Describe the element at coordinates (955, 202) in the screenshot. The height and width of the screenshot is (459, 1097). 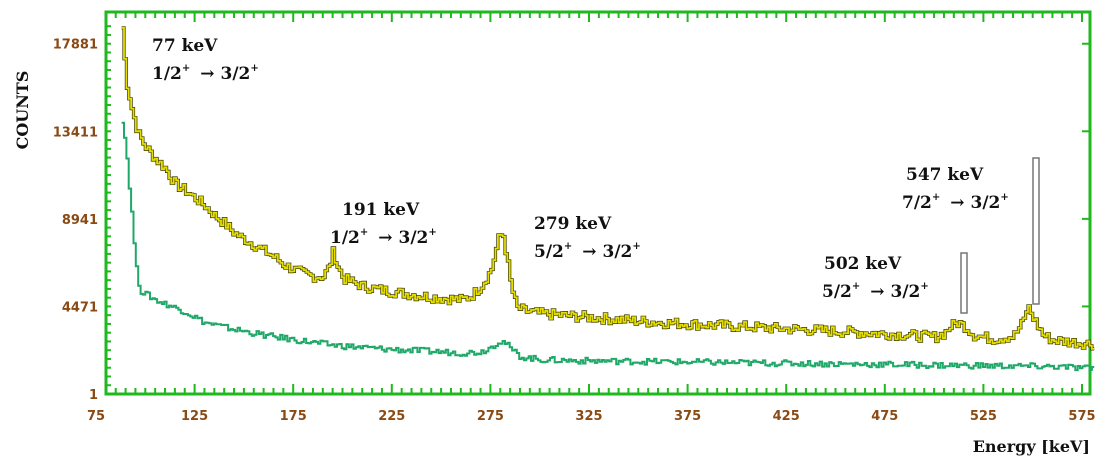
I see `annotation-transition: 7/2+ → 3/2+` at that location.